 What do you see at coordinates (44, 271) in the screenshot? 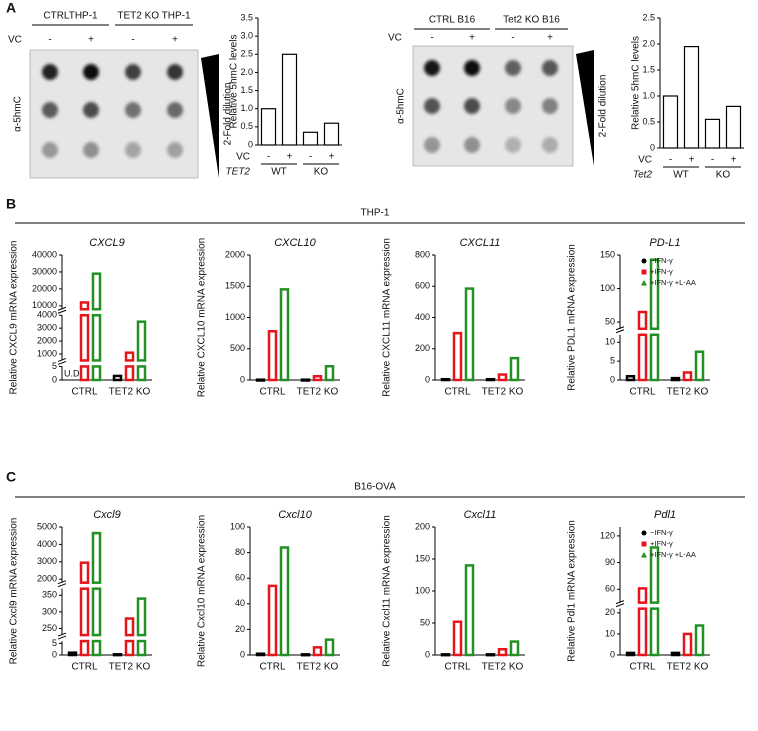
I see `y-tick-label: 30000` at bounding box center [44, 271].